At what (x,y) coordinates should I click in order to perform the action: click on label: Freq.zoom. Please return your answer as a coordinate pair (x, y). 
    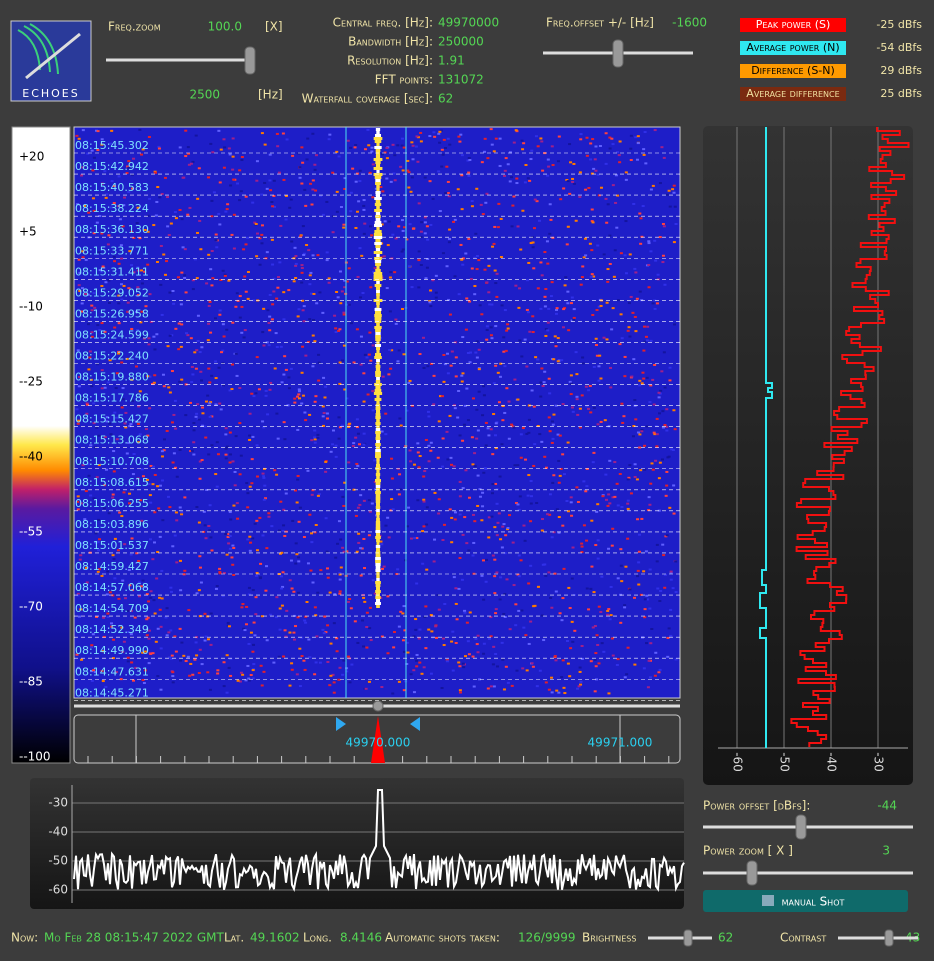
    Looking at the image, I should click on (134, 27).